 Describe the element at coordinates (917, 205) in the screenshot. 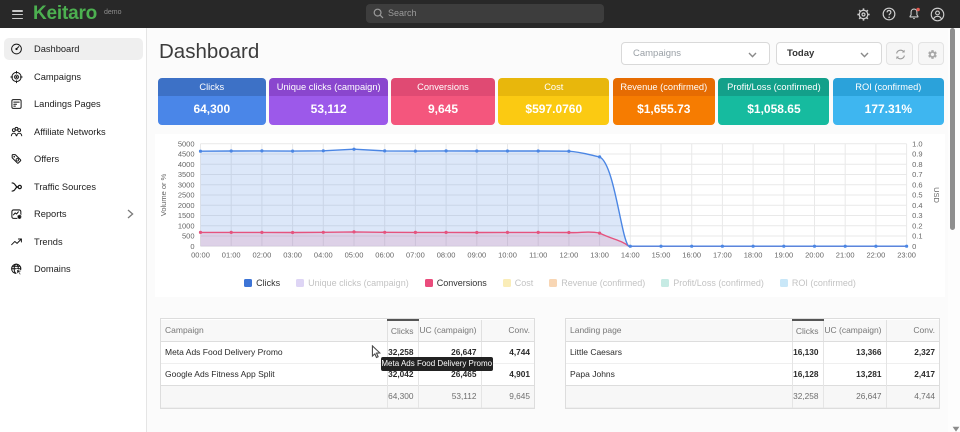

I see `svg-text: 0.4` at that location.